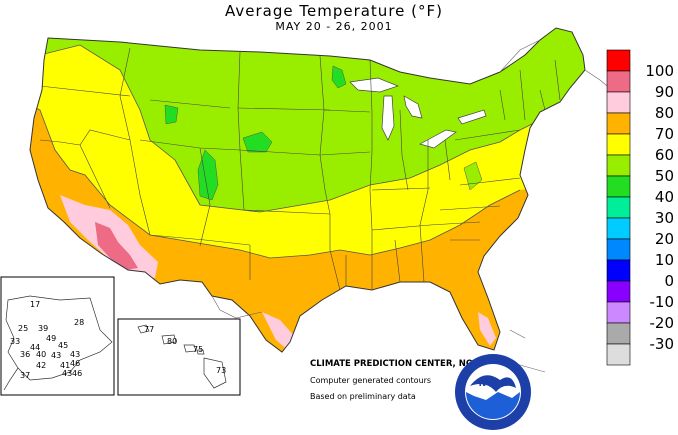  I want to click on alaska-station-label: 28, so click(79, 322).